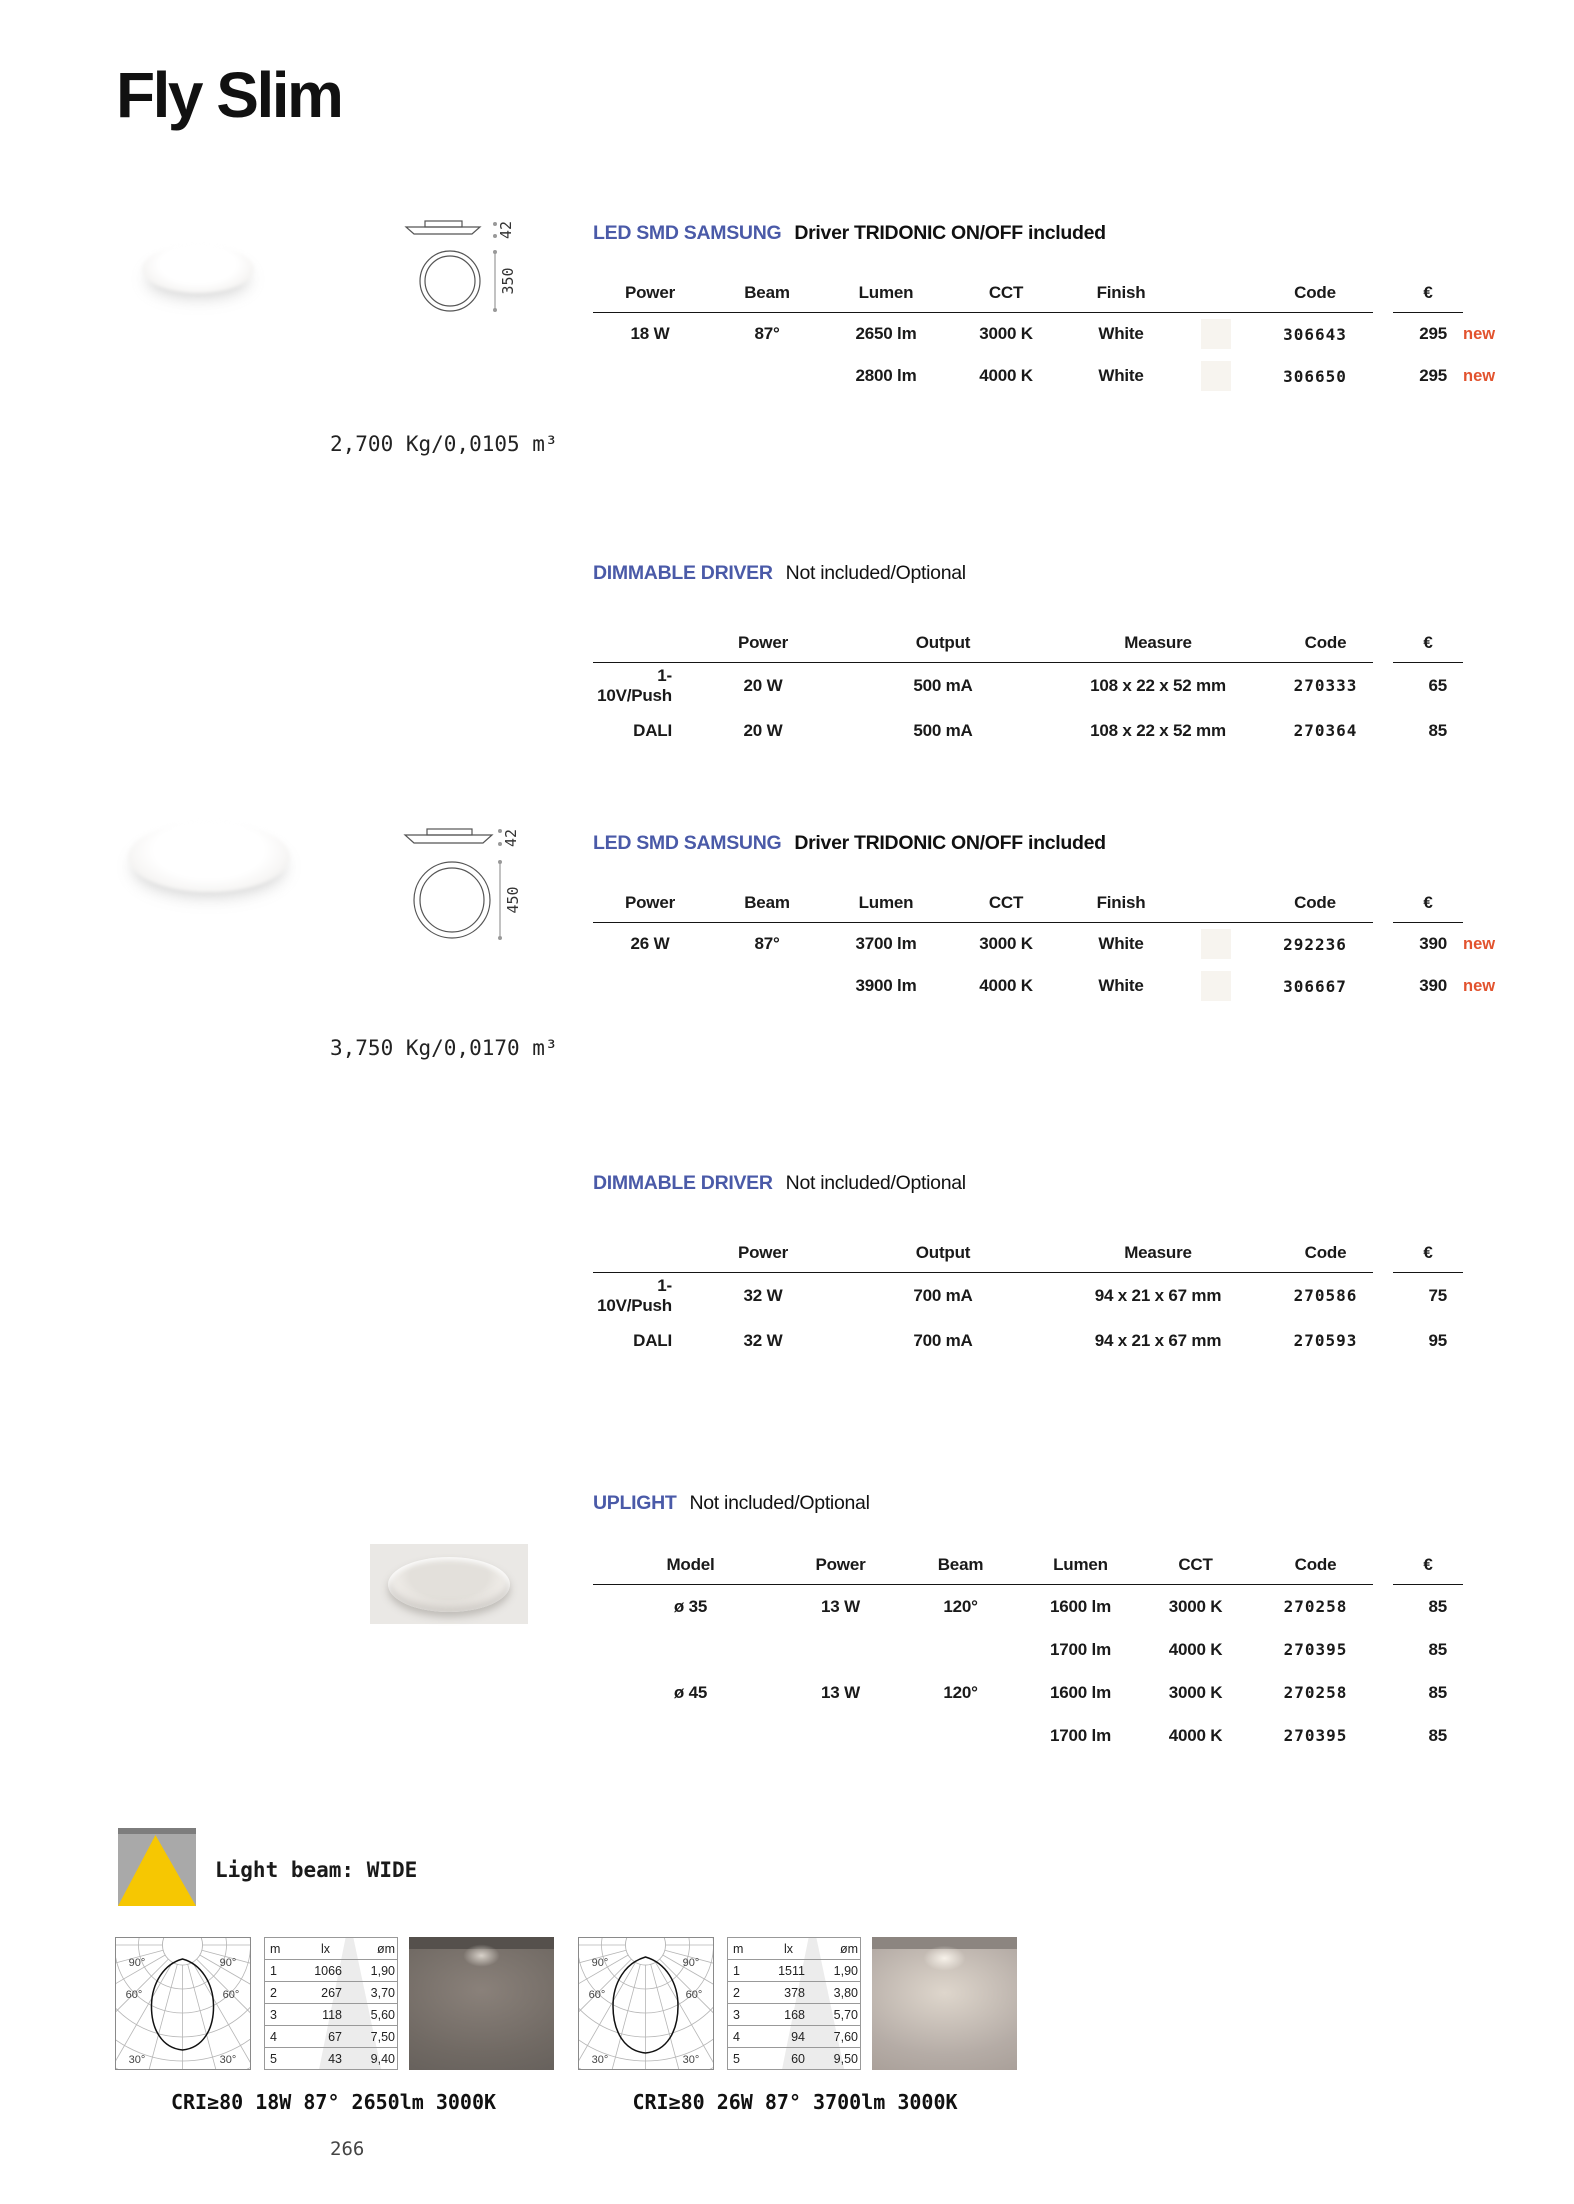  What do you see at coordinates (635, 1503) in the screenshot?
I see `section-tag: UPLIGHT` at bounding box center [635, 1503].